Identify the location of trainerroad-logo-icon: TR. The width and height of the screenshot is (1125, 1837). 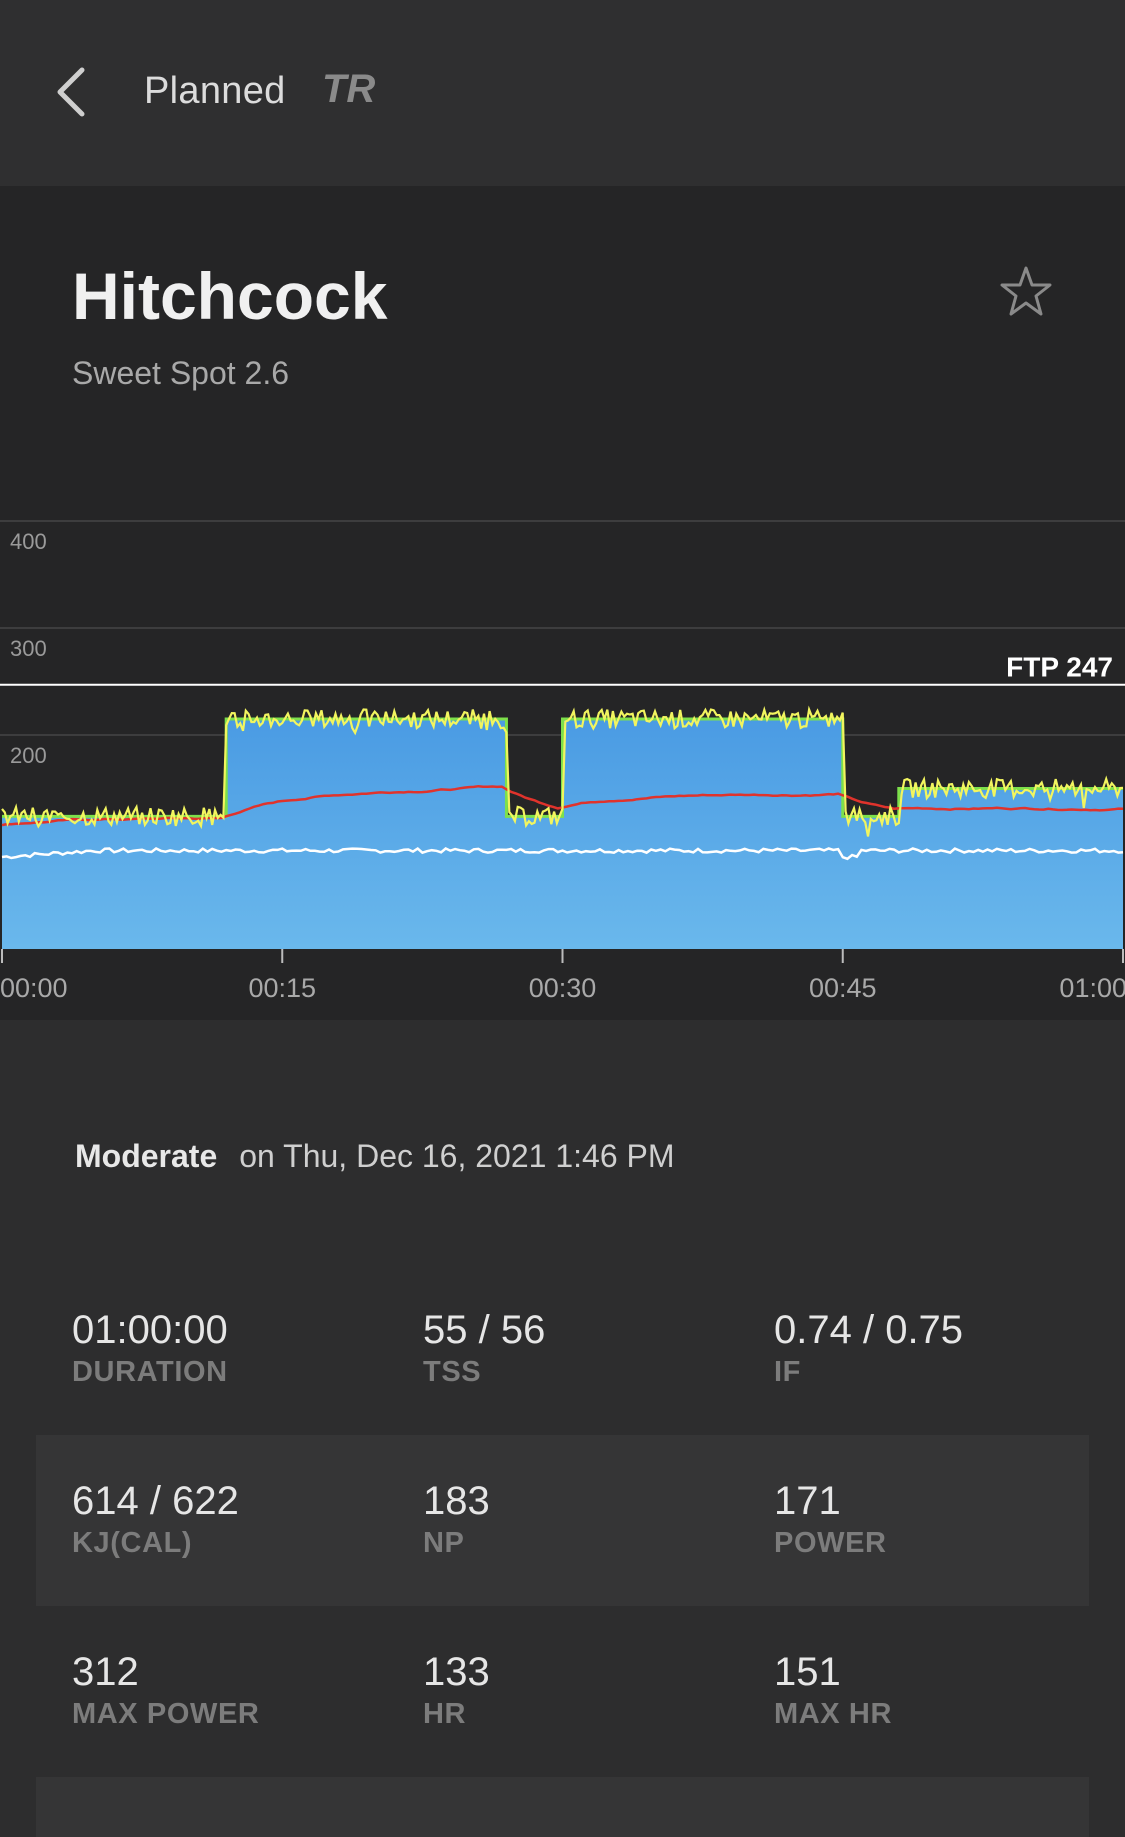
(348, 89).